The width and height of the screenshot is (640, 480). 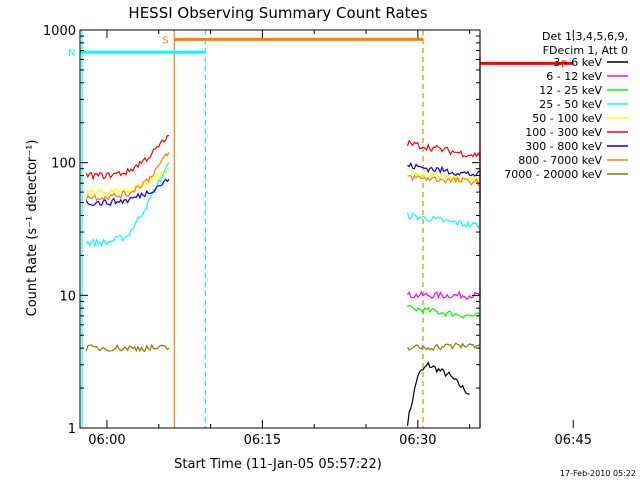 I want to click on legend-entry-3: 25 - 50 keV, so click(x=570, y=104).